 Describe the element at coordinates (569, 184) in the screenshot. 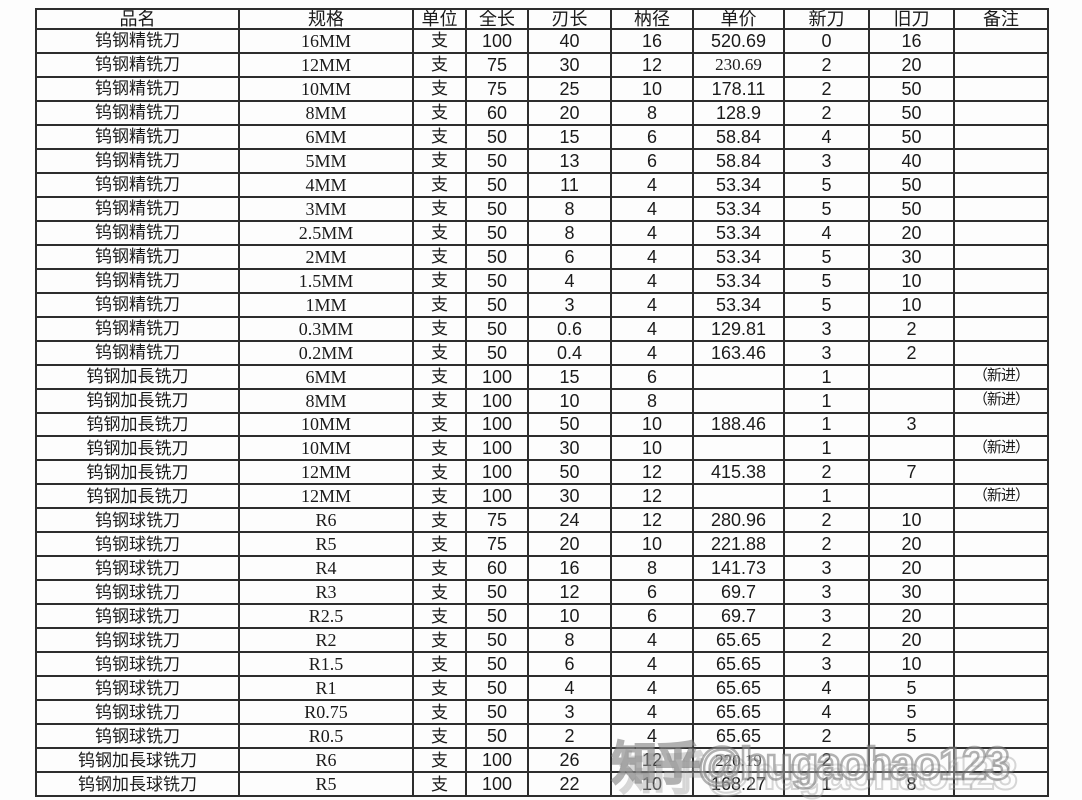

I see `cell-blade_length: 11` at that location.